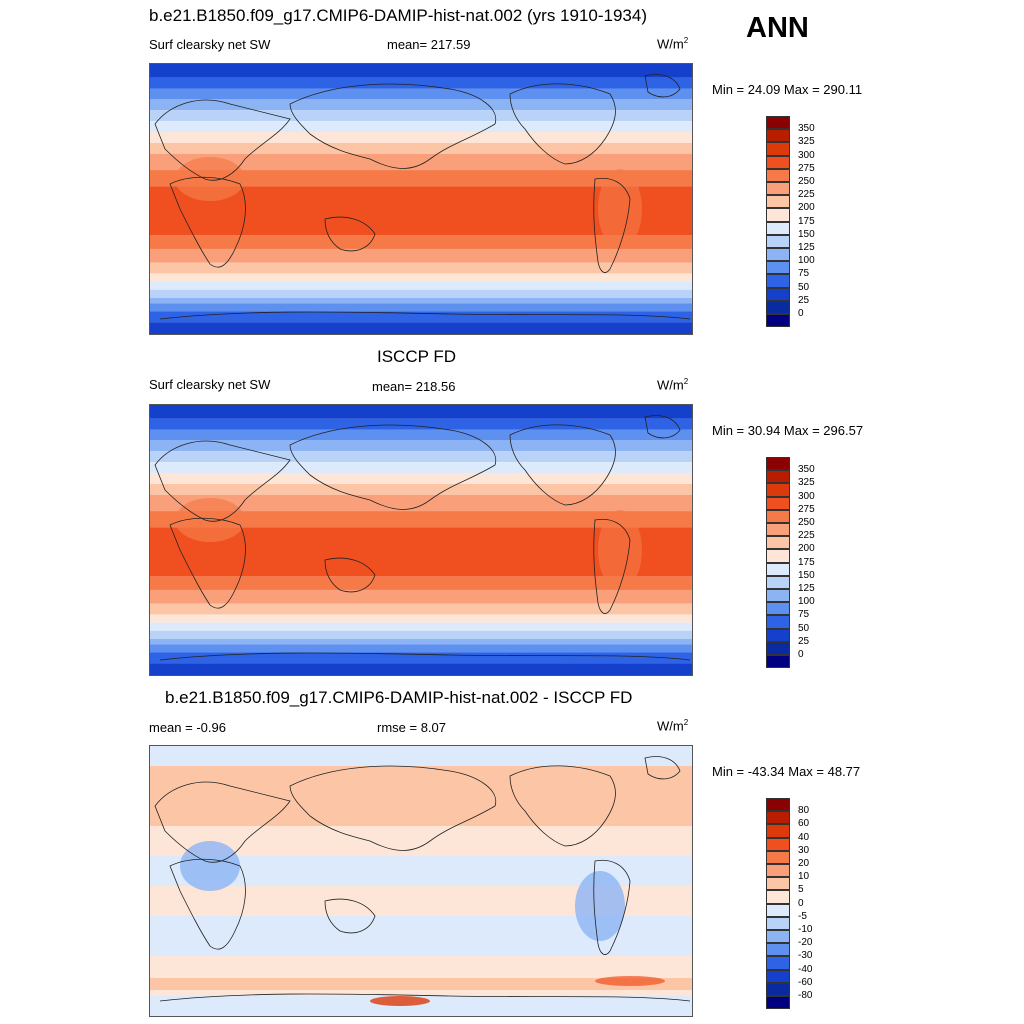  What do you see at coordinates (805, 969) in the screenshot?
I see `colorbar-tick-label: -40` at bounding box center [805, 969].